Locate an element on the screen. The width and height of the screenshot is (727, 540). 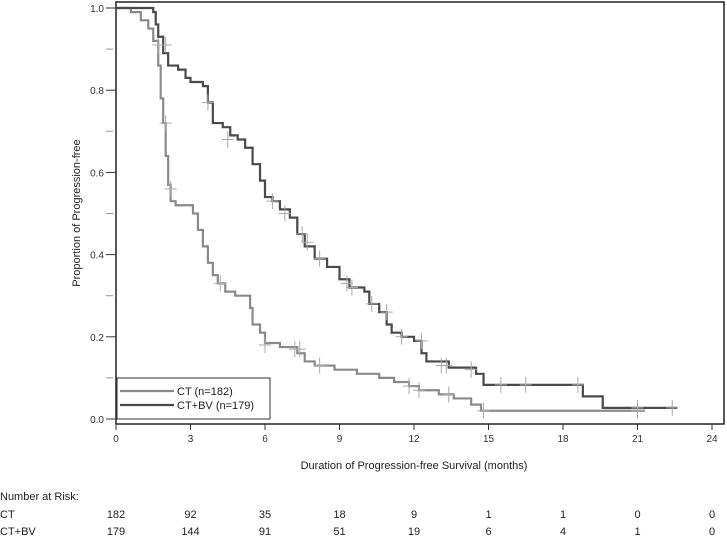
risk-count: 179 is located at coordinates (116, 532).